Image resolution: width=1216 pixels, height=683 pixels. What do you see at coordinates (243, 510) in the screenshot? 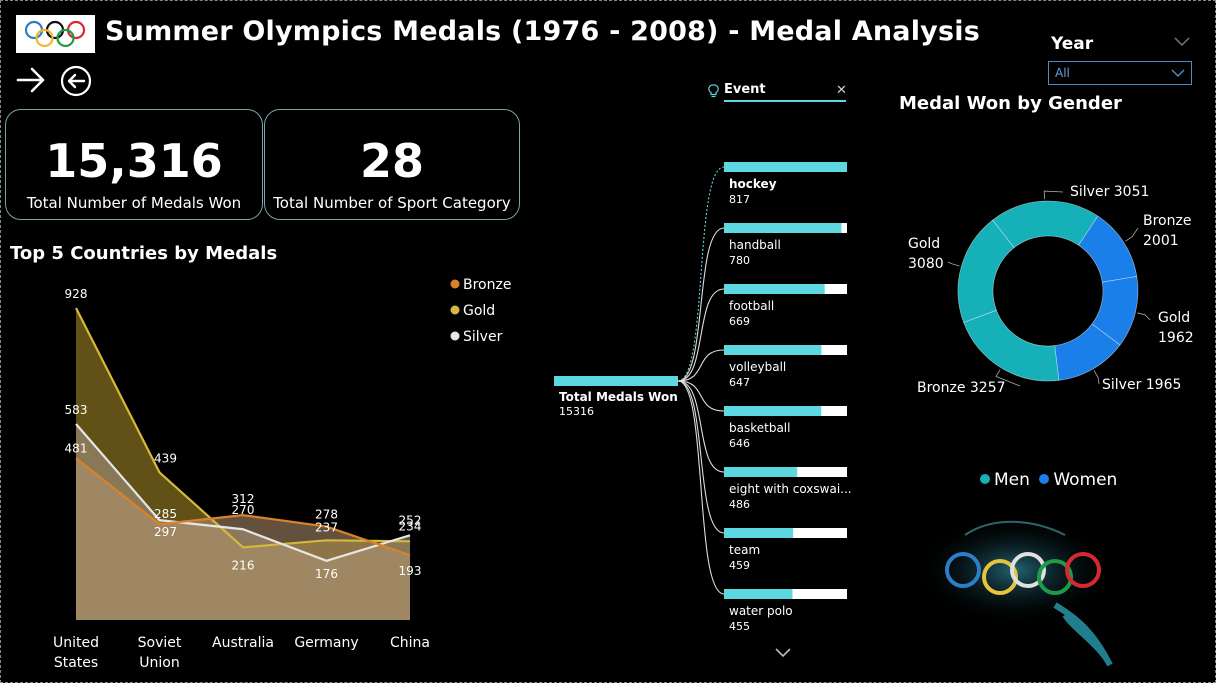
I see `data-label: 270` at bounding box center [243, 510].